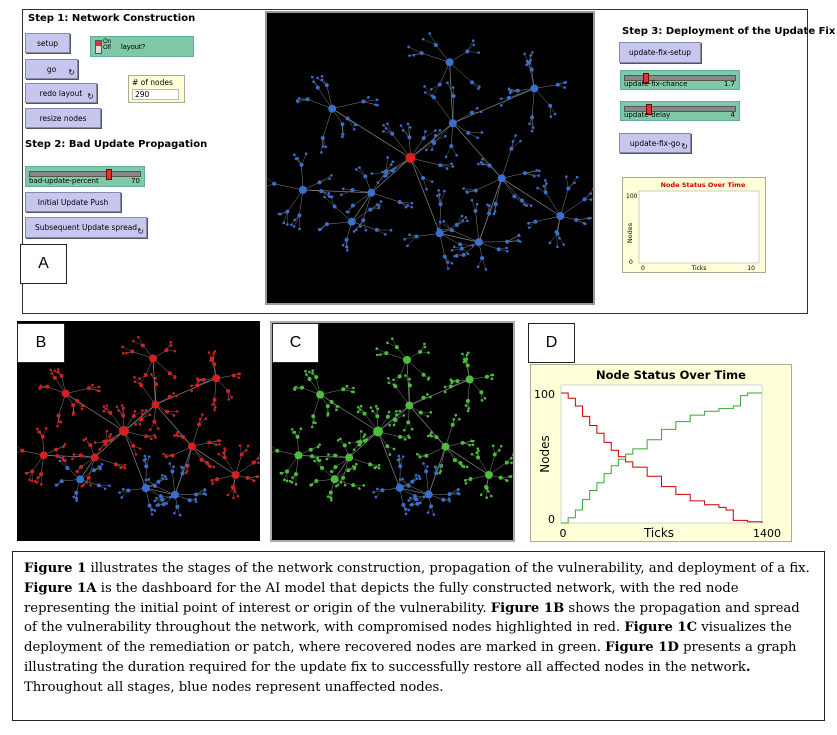 Image resolution: width=837 pixels, height=735 pixels. I want to click on slider-thumb, so click(645, 78).